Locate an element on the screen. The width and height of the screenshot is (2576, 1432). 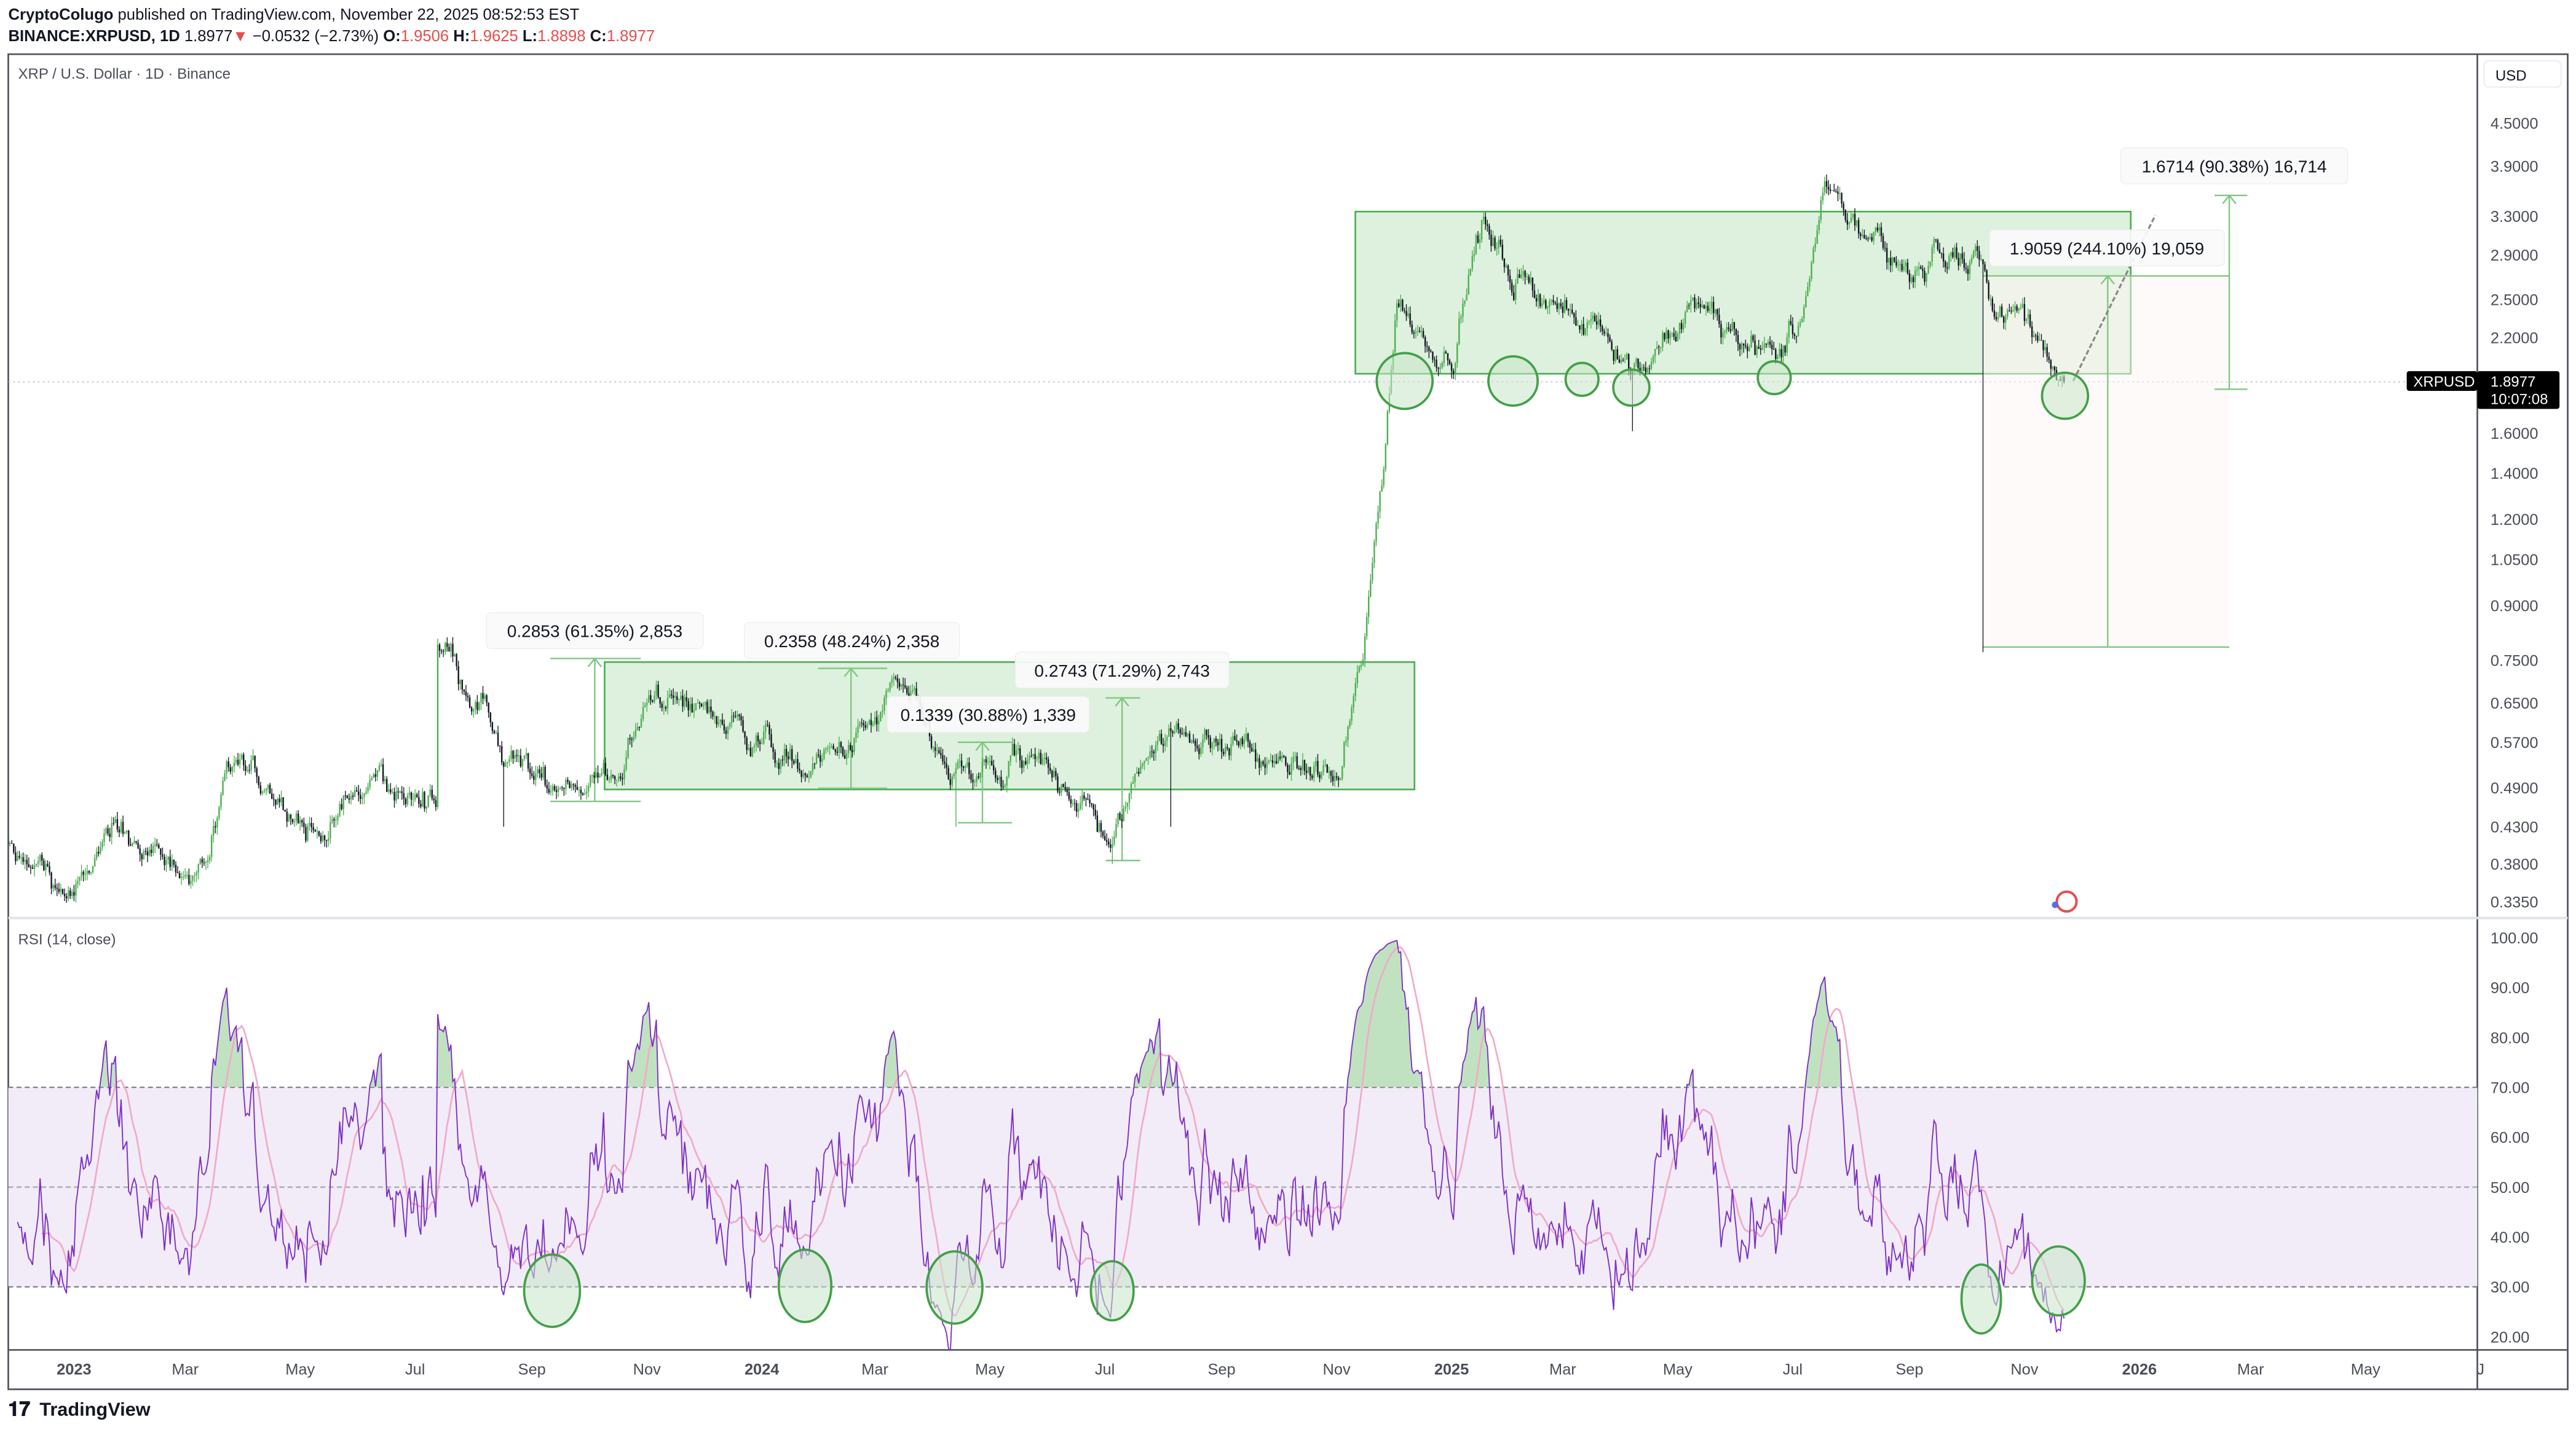
currency-button is located at coordinates (2522, 74).